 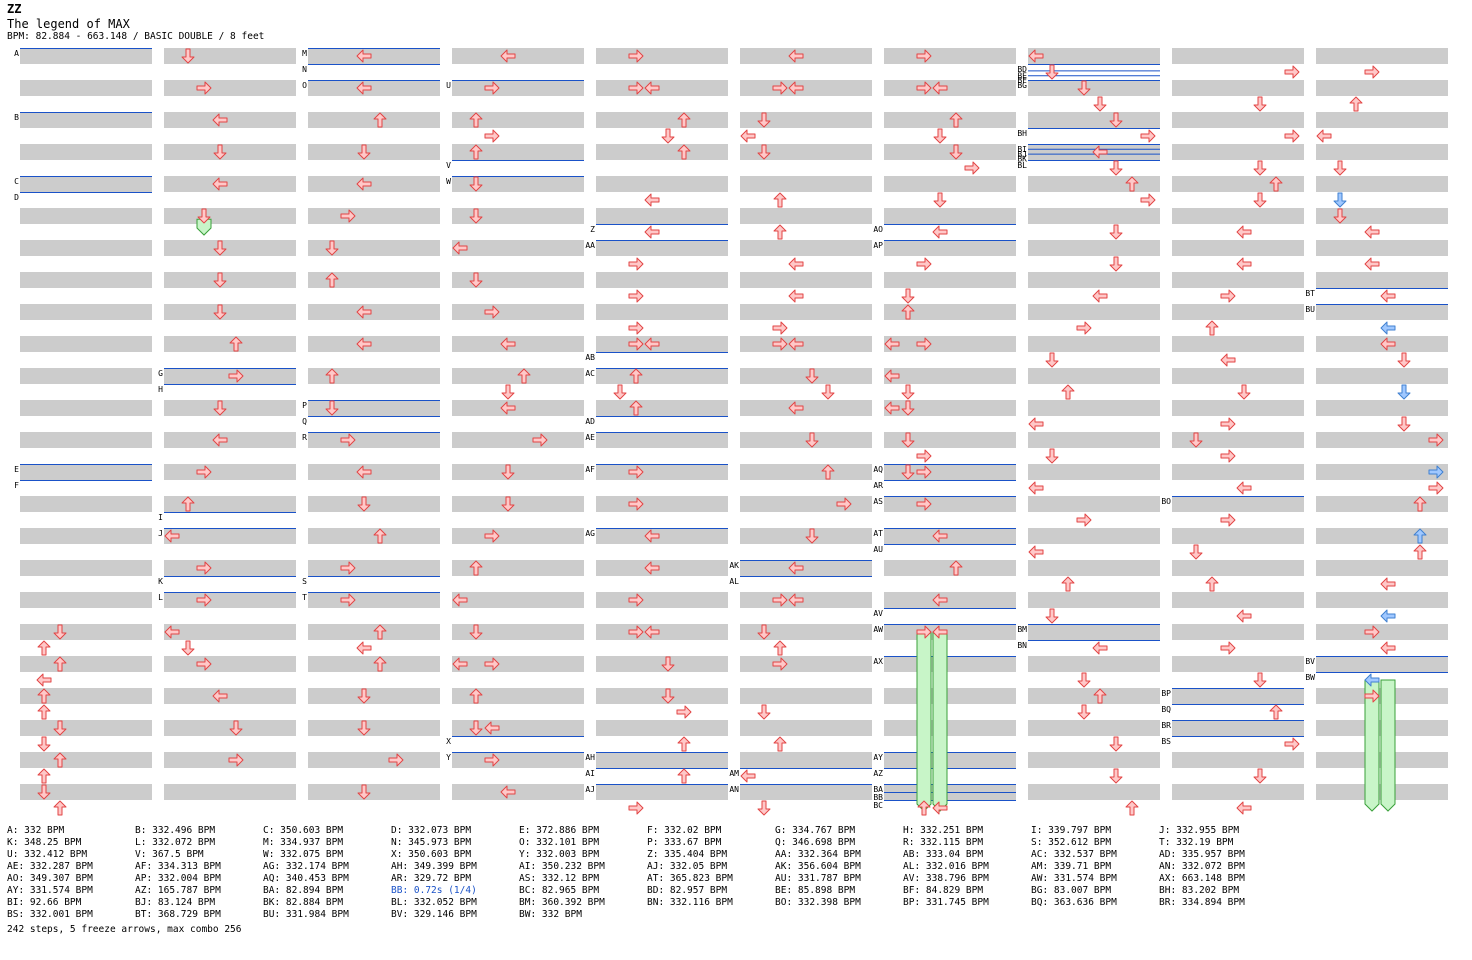 I want to click on chart-column: GH IJ KL, so click(x=227, y=432).